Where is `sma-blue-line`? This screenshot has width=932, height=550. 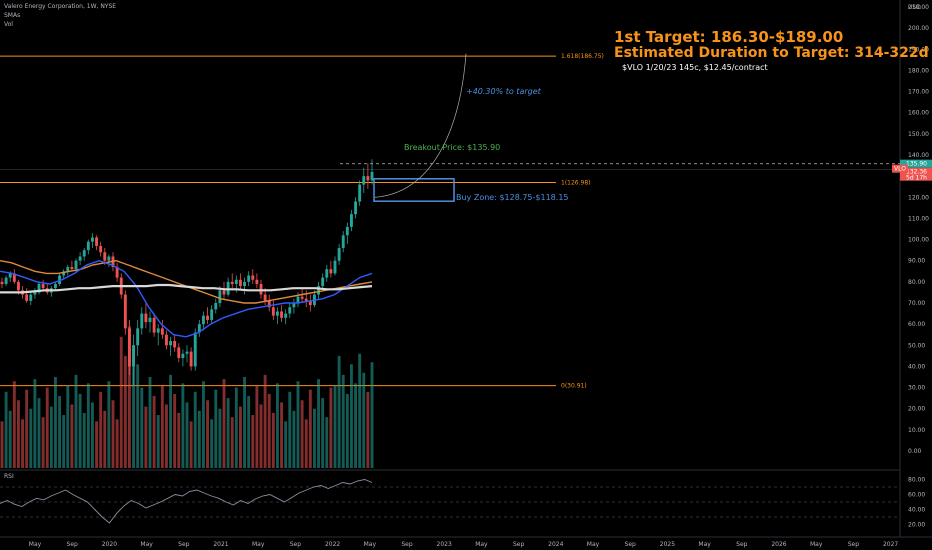 sma-blue-line is located at coordinates (186, 298).